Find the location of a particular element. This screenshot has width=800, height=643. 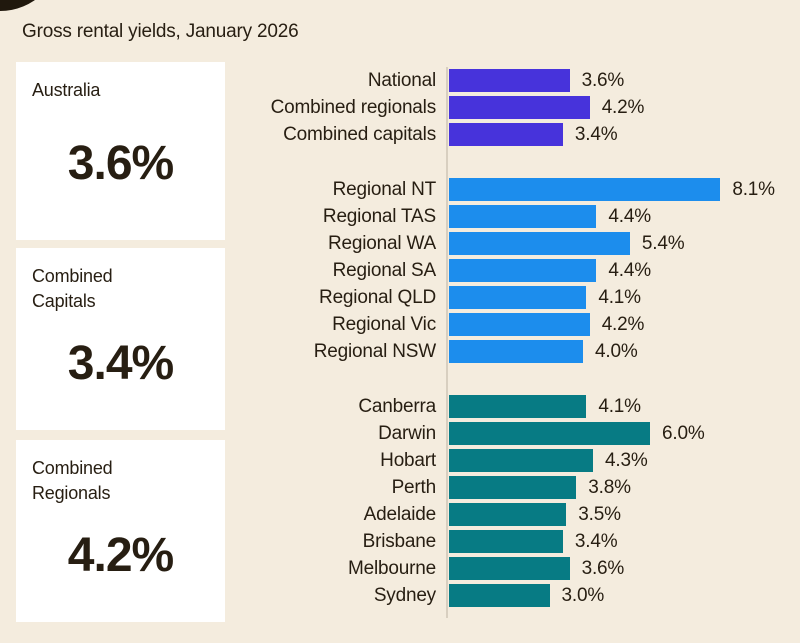

bar-row: Regional NSW 4.0% is located at coordinates (525, 351).